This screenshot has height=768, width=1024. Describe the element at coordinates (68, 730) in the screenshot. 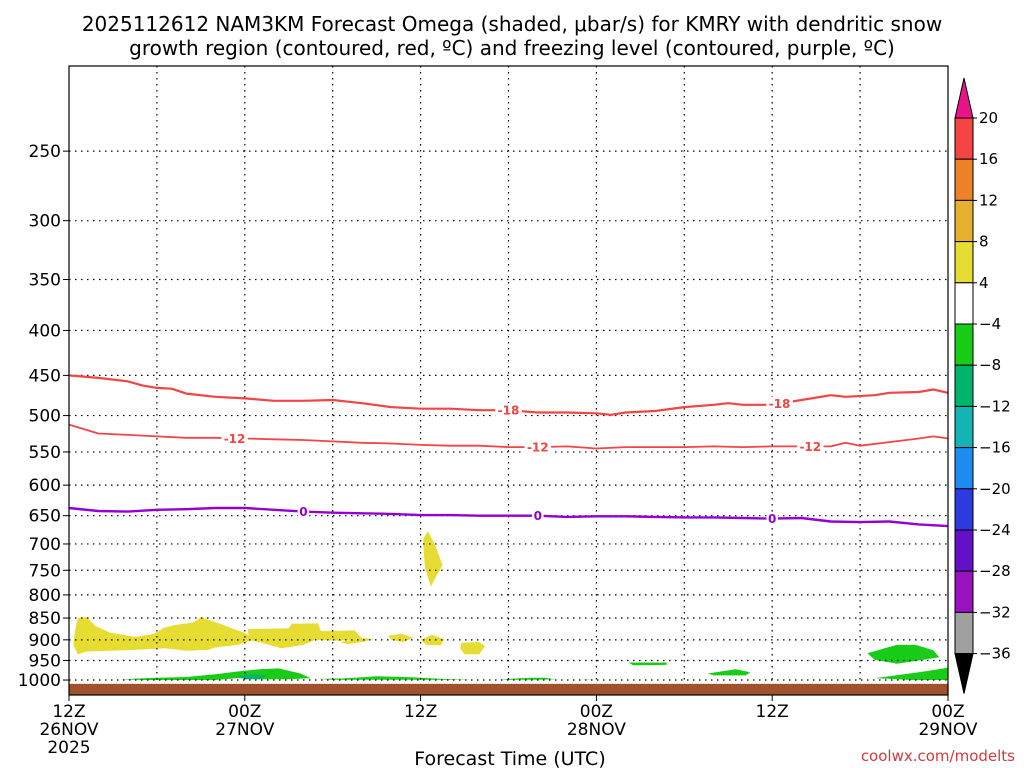

I see `x-tick-label: 26NOV` at that location.